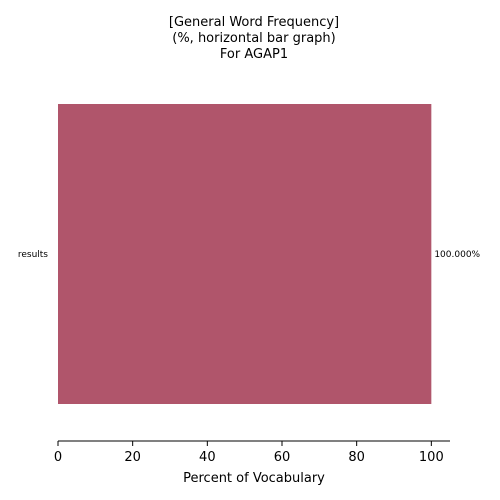 This screenshot has width=500, height=500. Describe the element at coordinates (282, 457) in the screenshot. I see `x-tick-label: 60` at that location.